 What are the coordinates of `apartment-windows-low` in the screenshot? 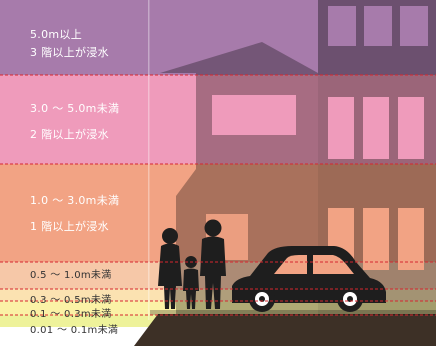 It's located at (376, 239).